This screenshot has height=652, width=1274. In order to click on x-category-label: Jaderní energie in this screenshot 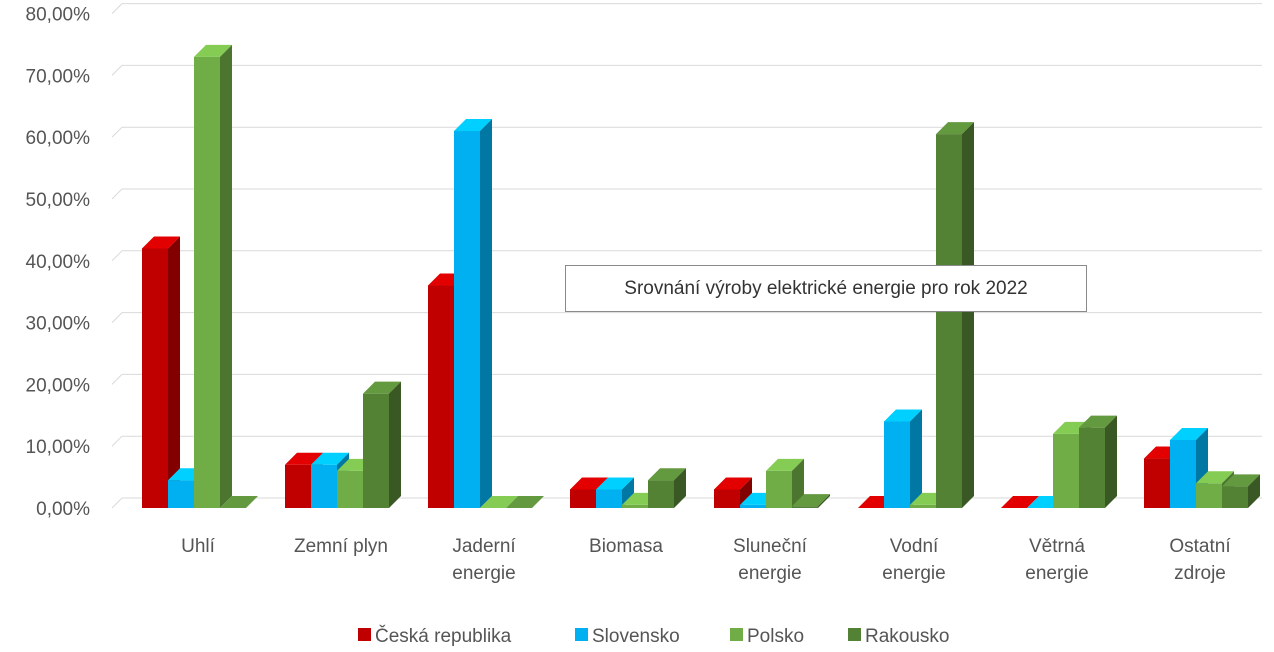, I will do `click(484, 560)`.